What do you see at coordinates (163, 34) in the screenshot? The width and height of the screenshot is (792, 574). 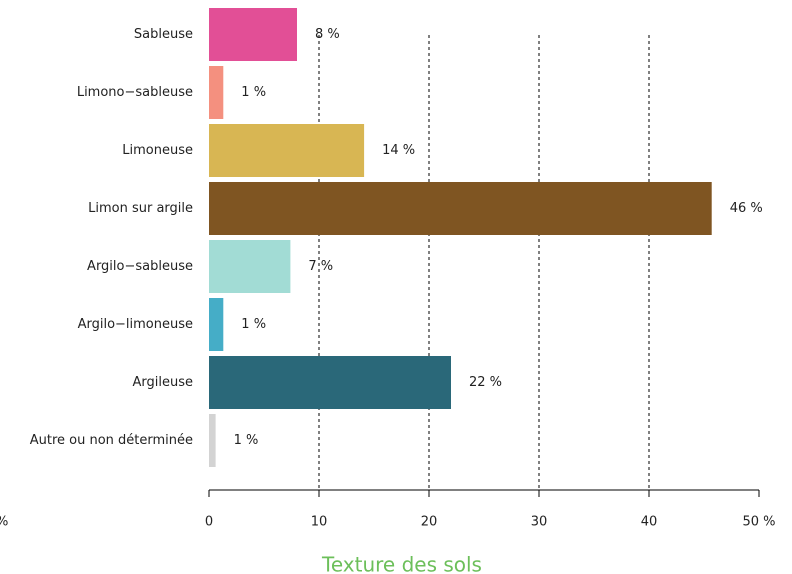 I see `y-tick-label: Sableuse` at bounding box center [163, 34].